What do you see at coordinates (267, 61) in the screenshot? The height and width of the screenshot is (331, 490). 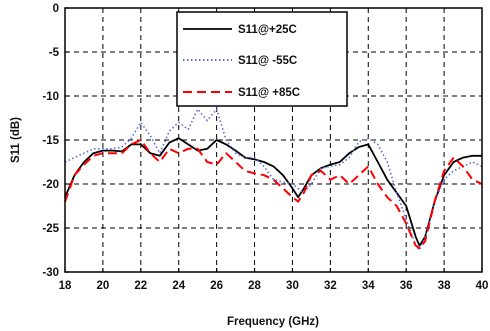 I see `legend-label-minus55c: S11@ -55C` at bounding box center [267, 61].